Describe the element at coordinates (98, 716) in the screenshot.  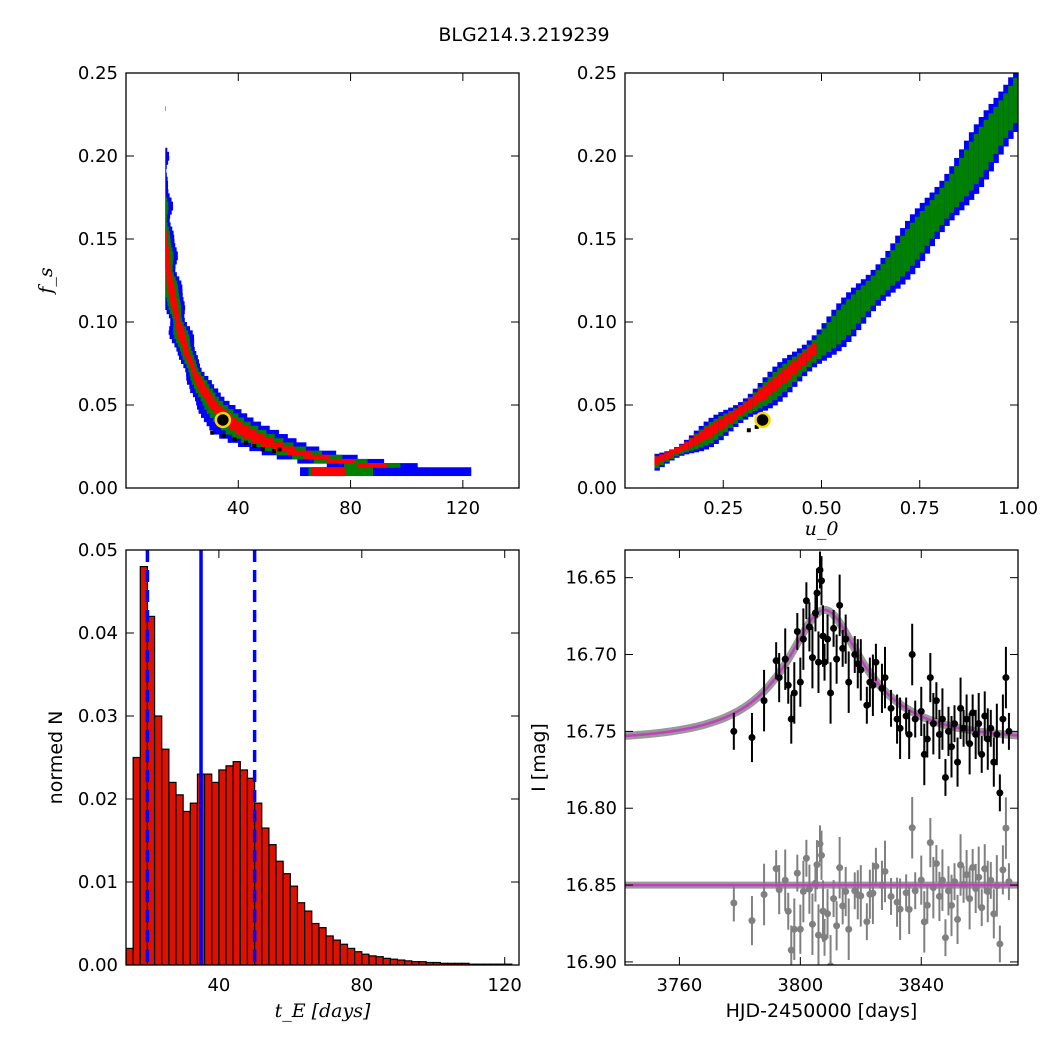
I see `y-tick-label: 0.03` at that location.